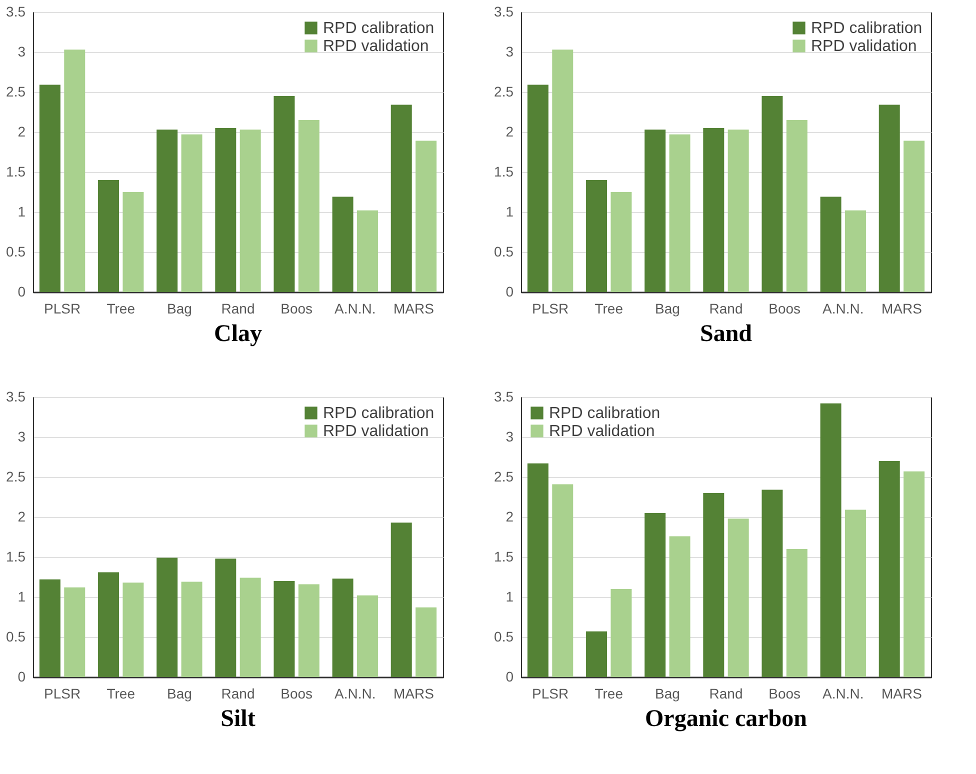 The width and height of the screenshot is (976, 774). I want to click on text: Sand, so click(726, 334).